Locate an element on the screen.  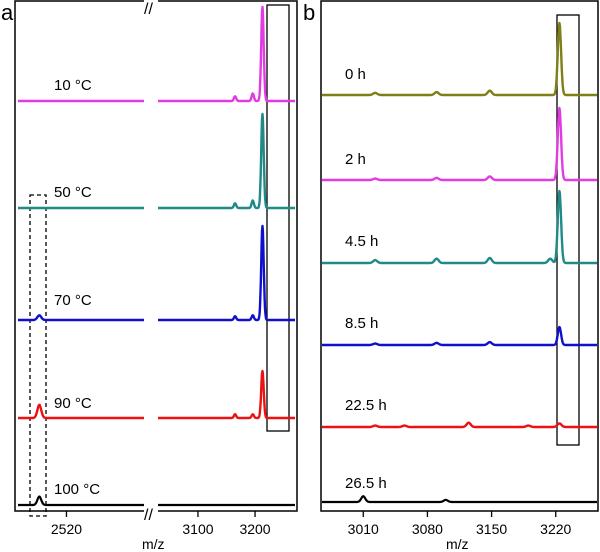
panel-a-tick-label-1-1: 3200 is located at coordinates (254, 529).